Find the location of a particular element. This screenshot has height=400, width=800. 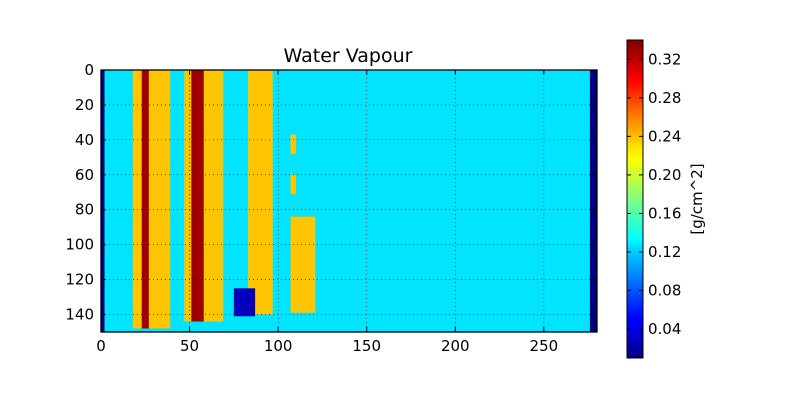

colorbar-tick-label: 0.08 is located at coordinates (664, 291).